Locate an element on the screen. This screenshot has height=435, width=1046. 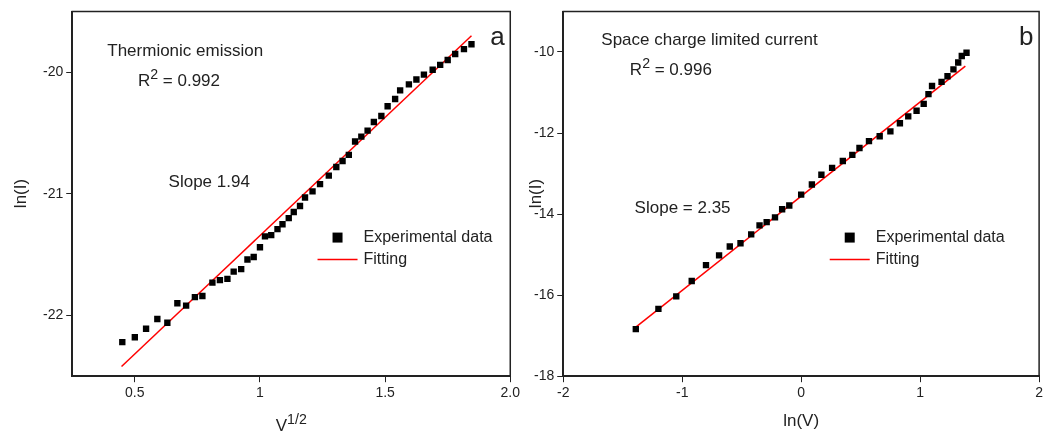
x-tick-label: 2 is located at coordinates (1039, 392).